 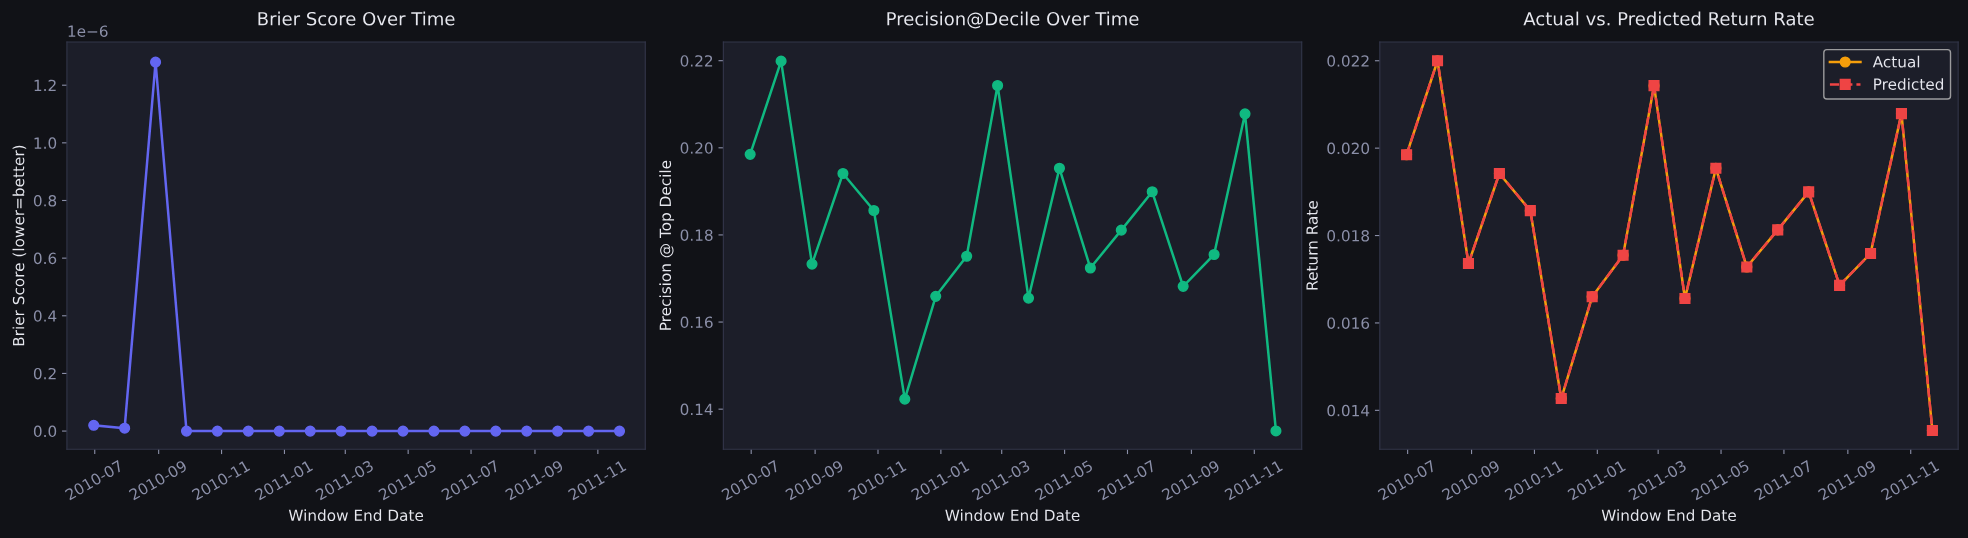 I want to click on y-tick-label: 1.2, so click(x=45, y=85).